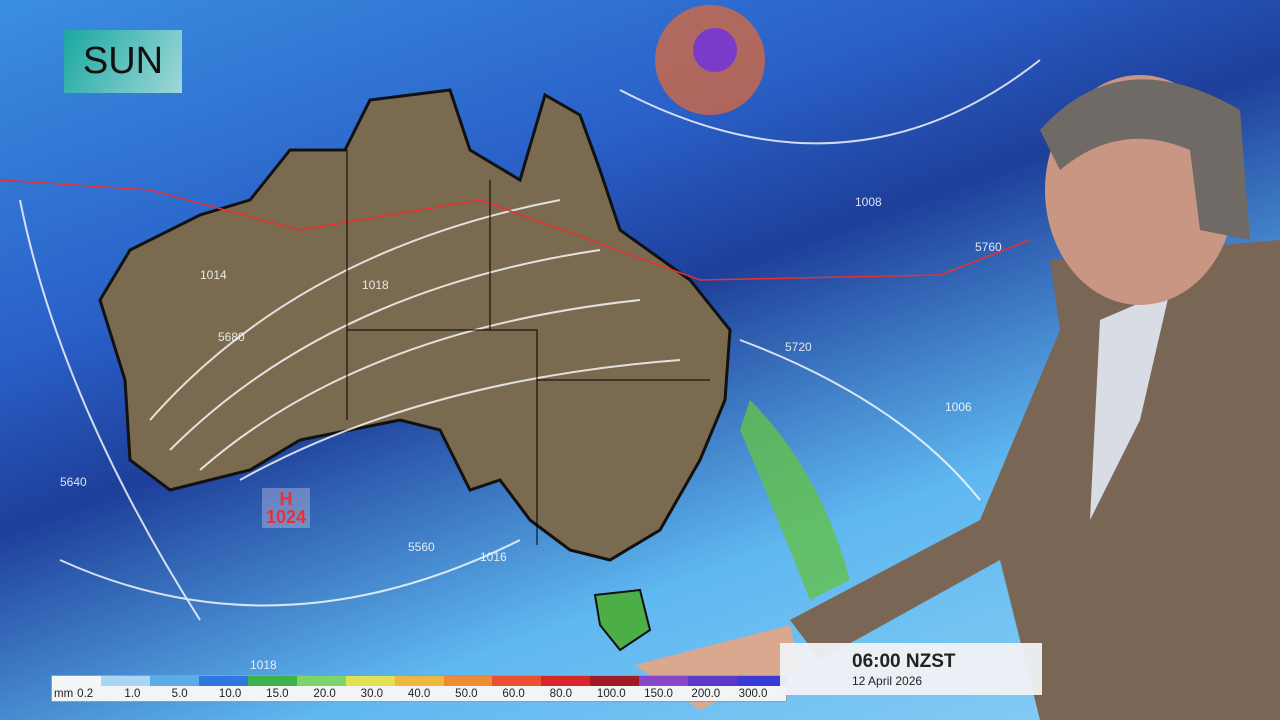 This screenshot has height=720, width=1280. I want to click on legend-value: 80.0, so click(561, 693).